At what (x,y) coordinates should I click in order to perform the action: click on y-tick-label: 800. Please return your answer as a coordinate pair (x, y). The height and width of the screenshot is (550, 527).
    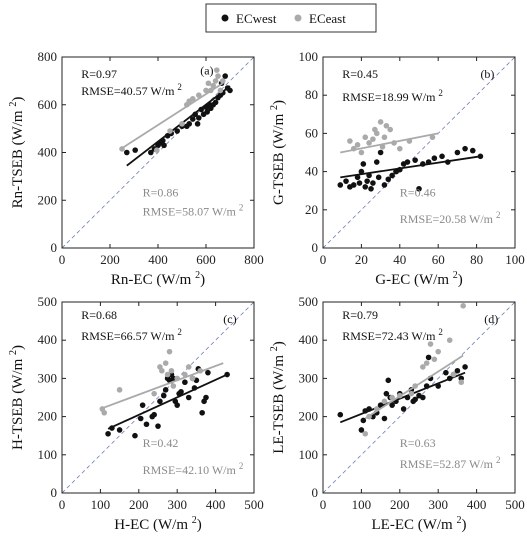
    Looking at the image, I should click on (48, 56).